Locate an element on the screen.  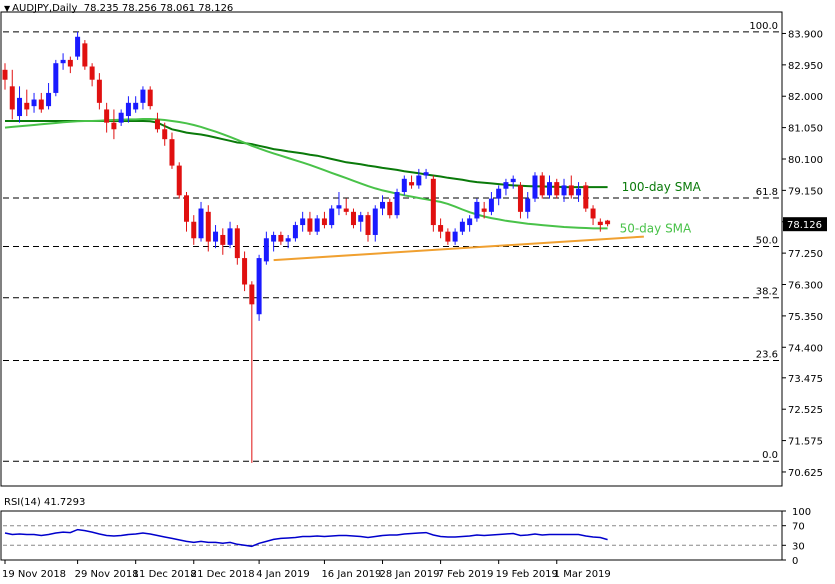
x-tick-label: 29 Nov 2018 is located at coordinates (107, 574).